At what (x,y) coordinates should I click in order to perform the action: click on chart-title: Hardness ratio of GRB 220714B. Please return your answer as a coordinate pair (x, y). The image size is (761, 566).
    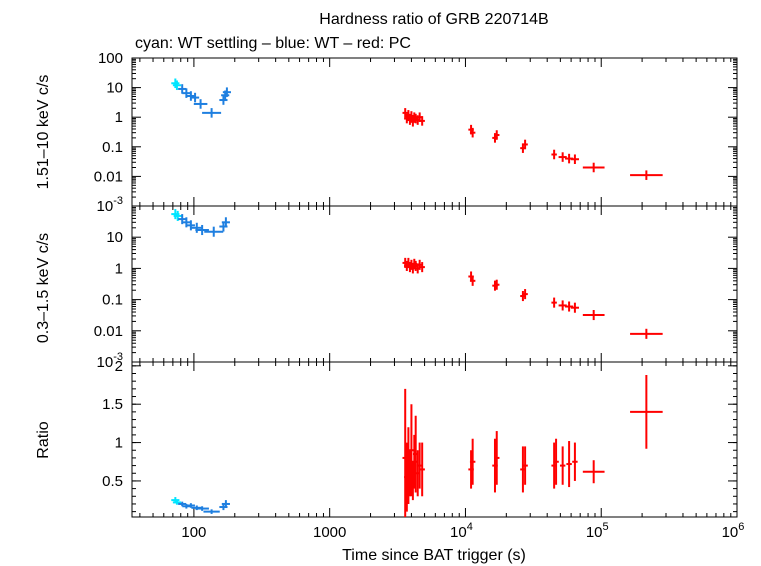
    Looking at the image, I should click on (433, 19).